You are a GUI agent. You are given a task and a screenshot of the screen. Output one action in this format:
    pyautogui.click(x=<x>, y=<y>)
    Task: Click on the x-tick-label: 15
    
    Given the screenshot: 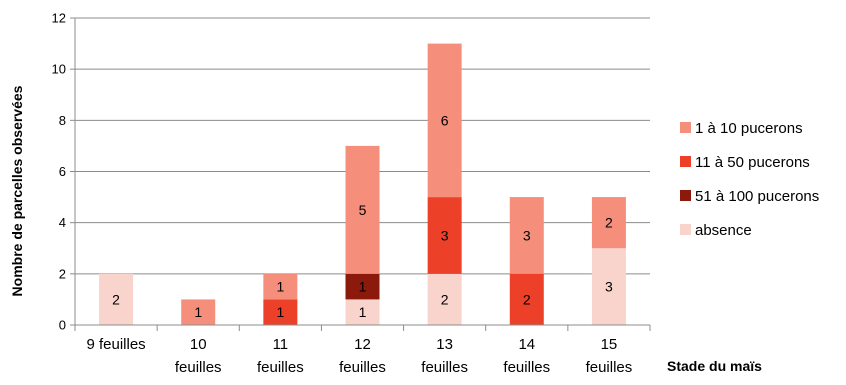 What is the action you would take?
    pyautogui.click(x=609, y=344)
    